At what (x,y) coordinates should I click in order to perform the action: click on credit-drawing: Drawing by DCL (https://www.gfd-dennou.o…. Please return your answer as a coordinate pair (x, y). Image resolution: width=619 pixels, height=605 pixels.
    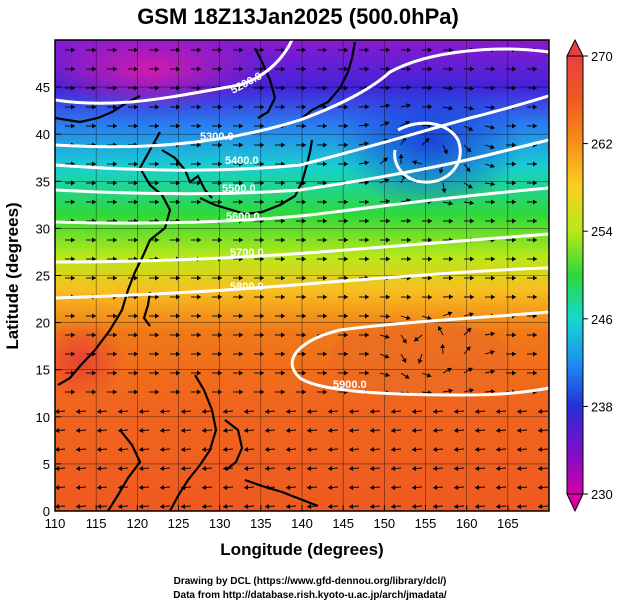
    Looking at the image, I should click on (310, 581).